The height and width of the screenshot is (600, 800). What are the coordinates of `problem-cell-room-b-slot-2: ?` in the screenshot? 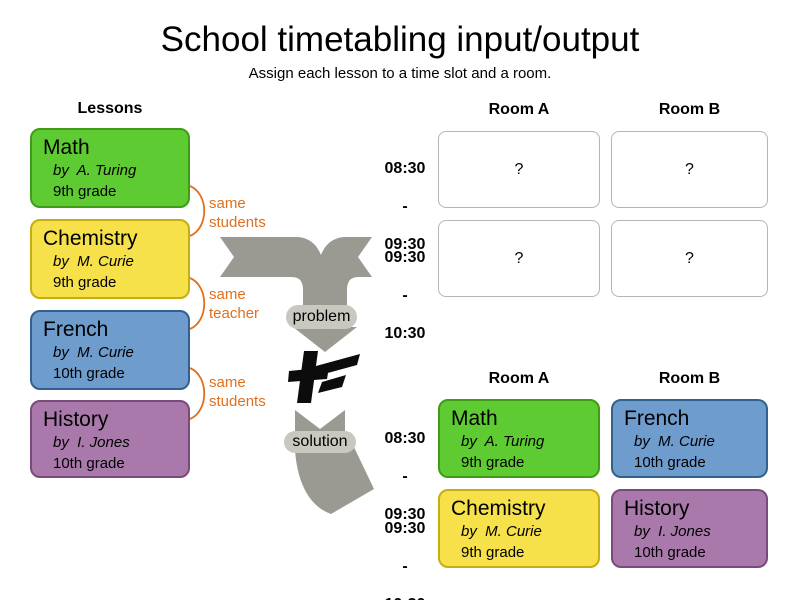 It's located at (689, 258).